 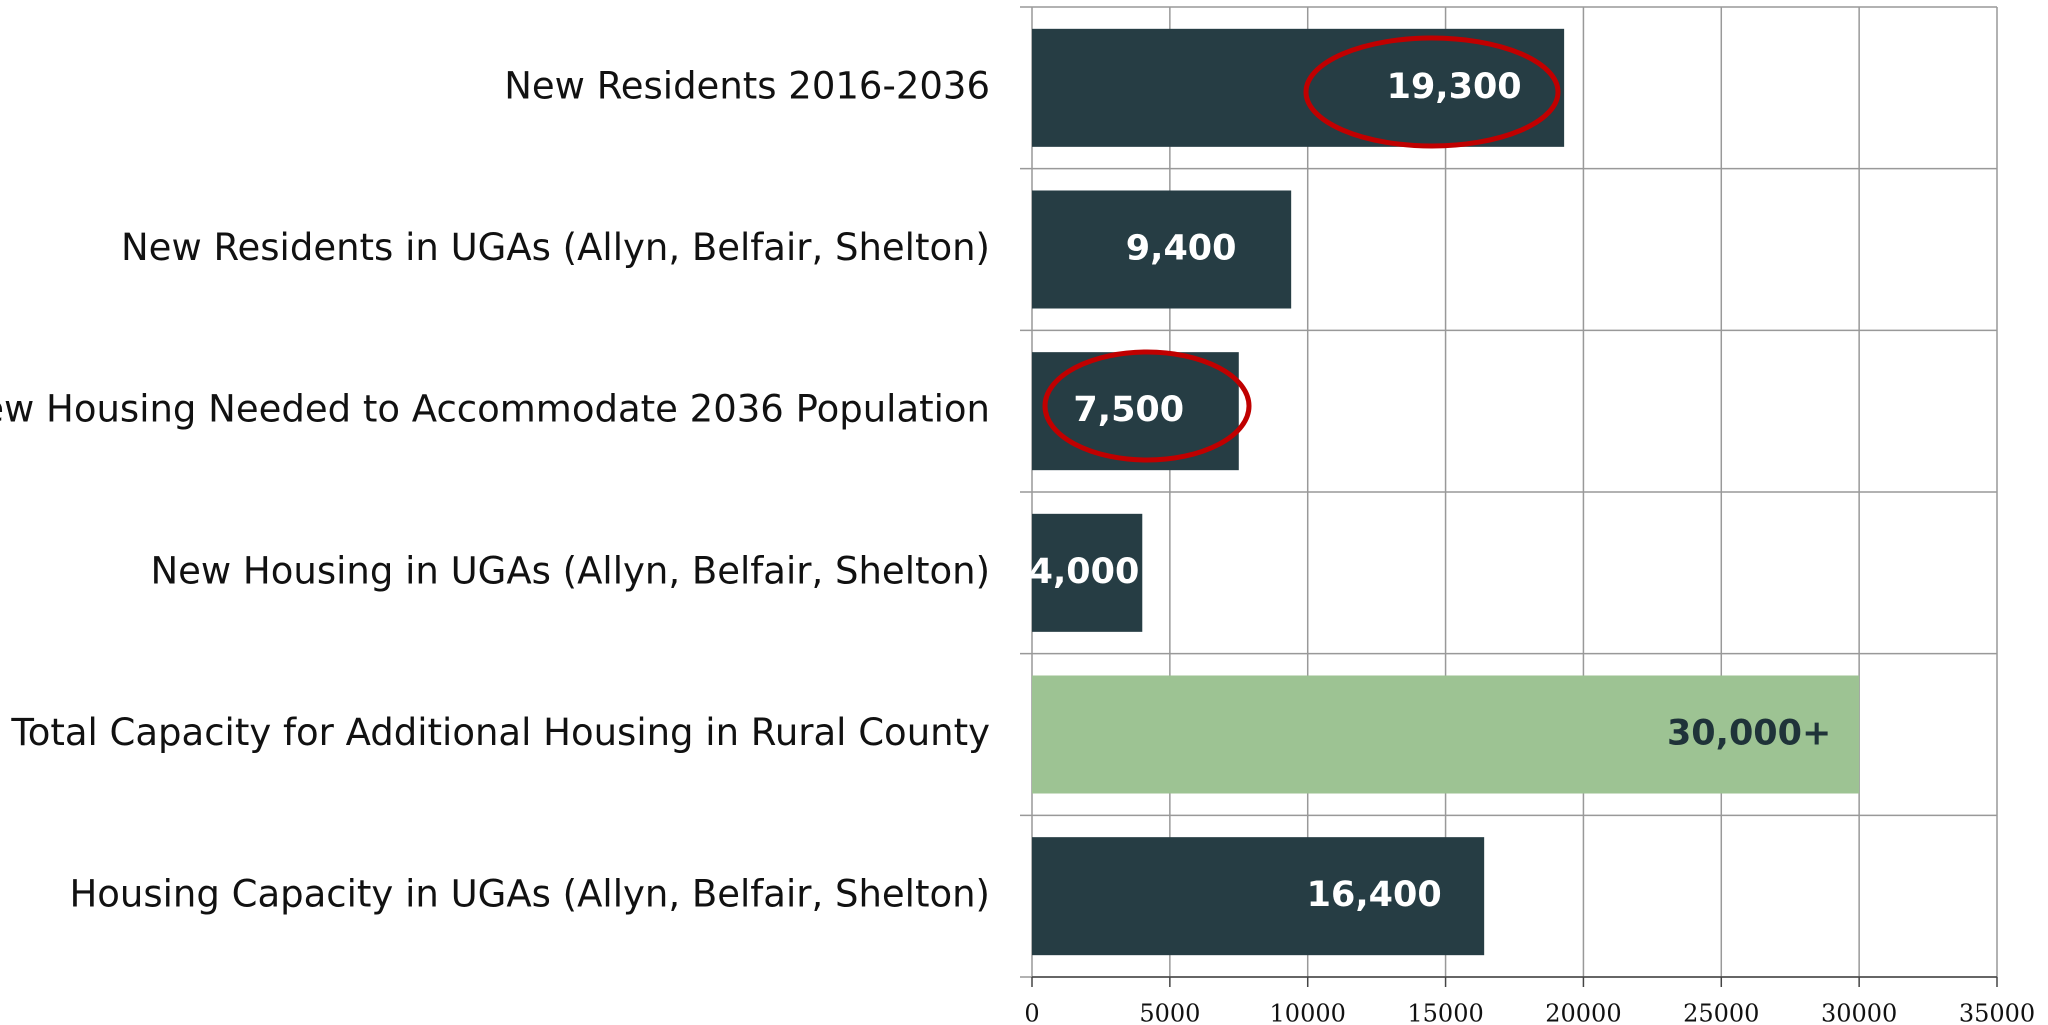 What do you see at coordinates (1859, 1012) in the screenshot?
I see `x-tick-label: 30000` at bounding box center [1859, 1012].